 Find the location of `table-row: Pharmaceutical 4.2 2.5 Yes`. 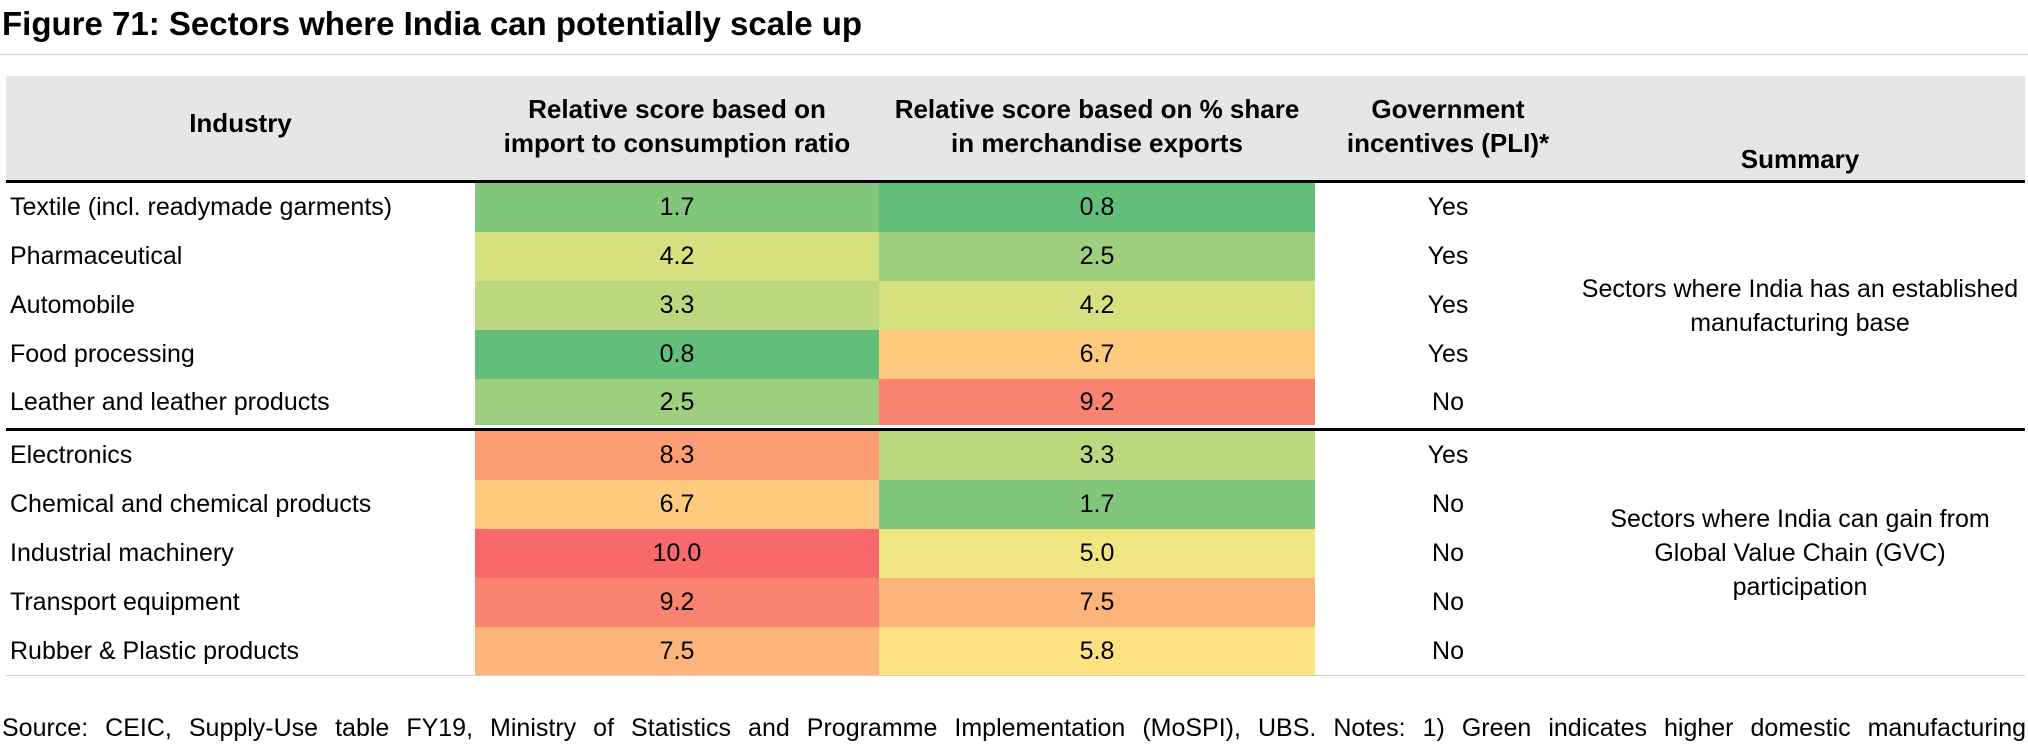

table-row: Pharmaceutical 4.2 2.5 Yes is located at coordinates (1015, 256).